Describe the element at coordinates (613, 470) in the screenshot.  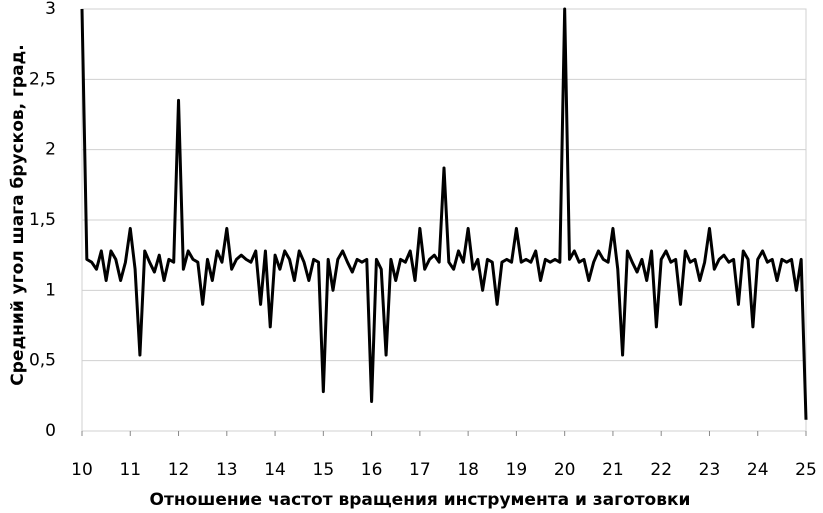
I see `x-tick-label: 21` at that location.